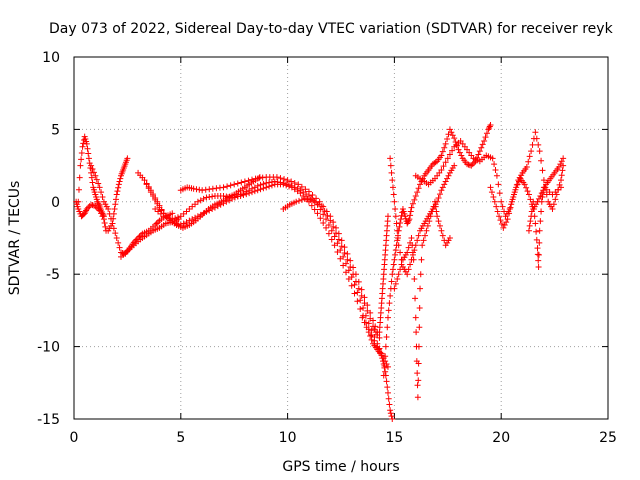 The image size is (640, 480). Describe the element at coordinates (608, 438) in the screenshot. I see `x-tick-label: 25` at that location.